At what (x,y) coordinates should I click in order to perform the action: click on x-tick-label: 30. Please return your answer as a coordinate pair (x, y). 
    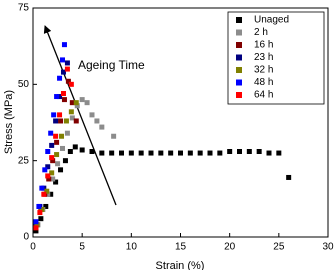
    Looking at the image, I should click on (328, 247).